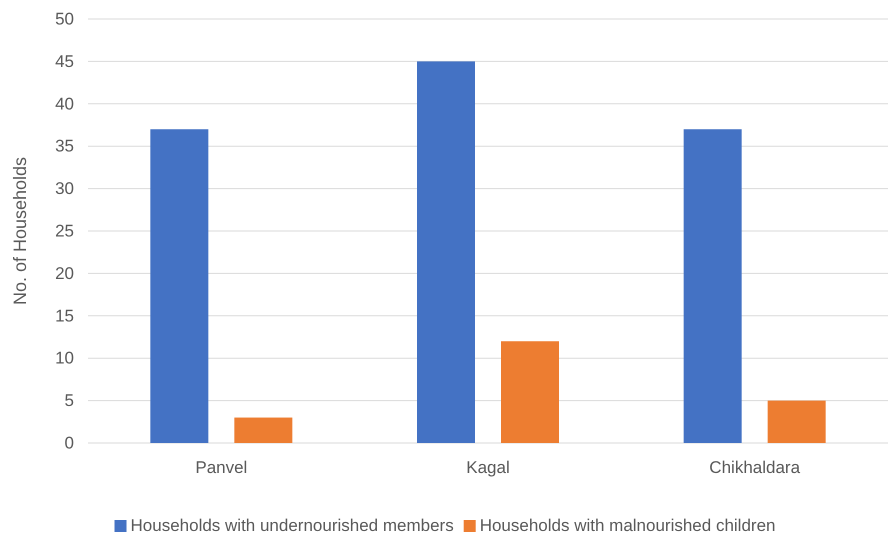 This screenshot has height=539, width=890. I want to click on y-tick-label: 30, so click(64, 188).